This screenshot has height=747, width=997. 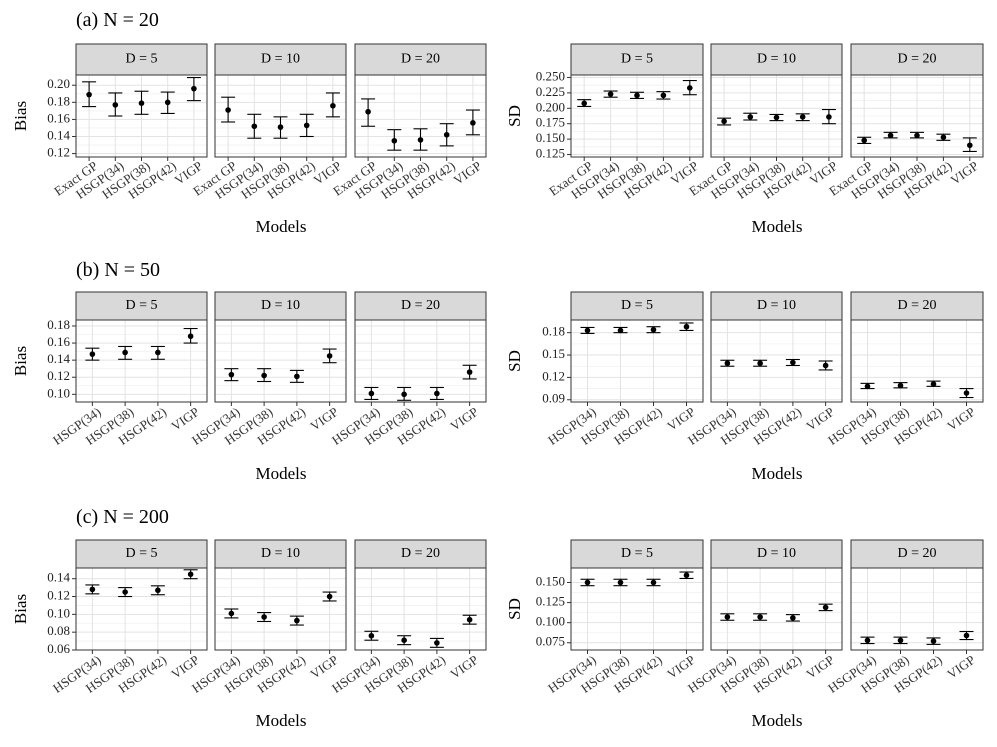 What do you see at coordinates (553, 353) in the screenshot?
I see `y-tick-label: 0.15` at bounding box center [553, 353].